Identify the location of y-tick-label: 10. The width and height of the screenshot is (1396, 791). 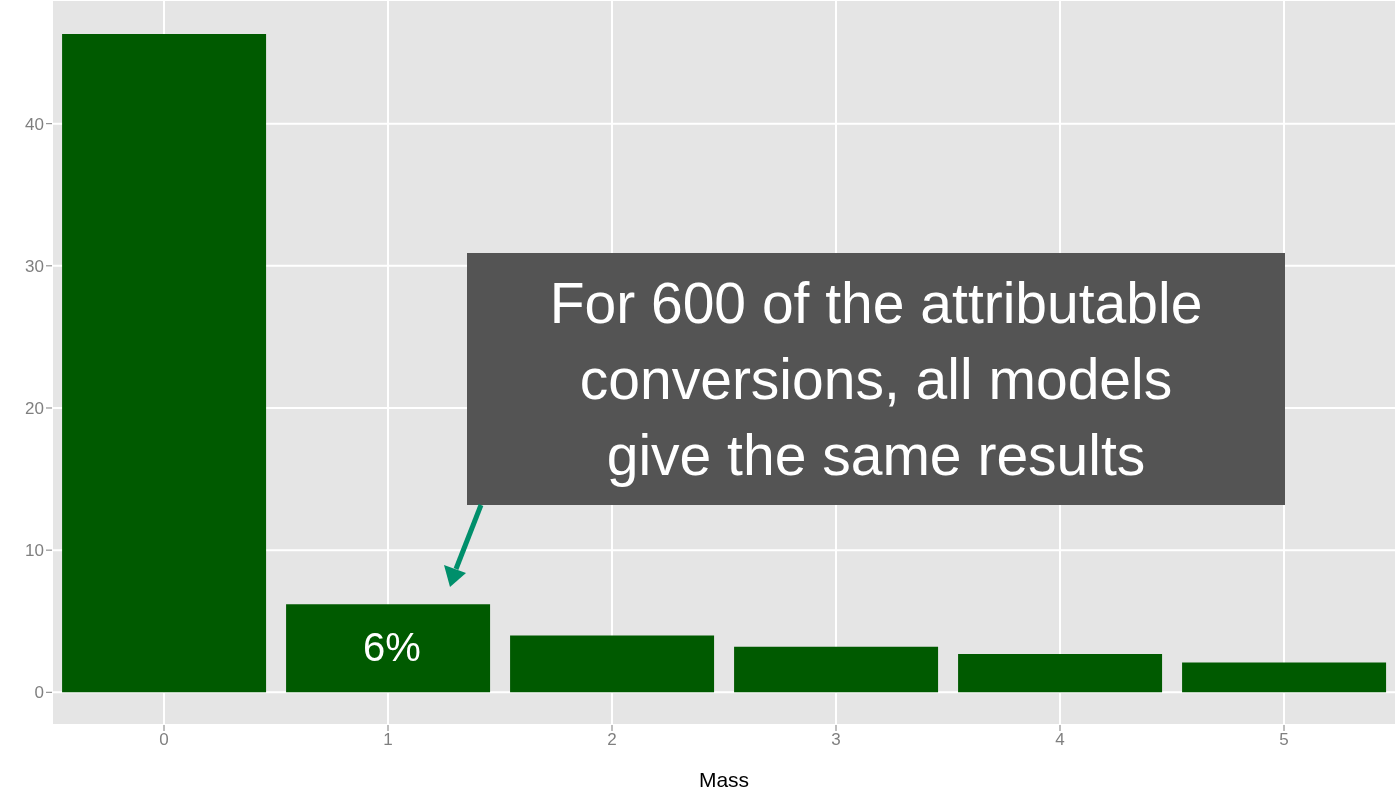
(34, 551).